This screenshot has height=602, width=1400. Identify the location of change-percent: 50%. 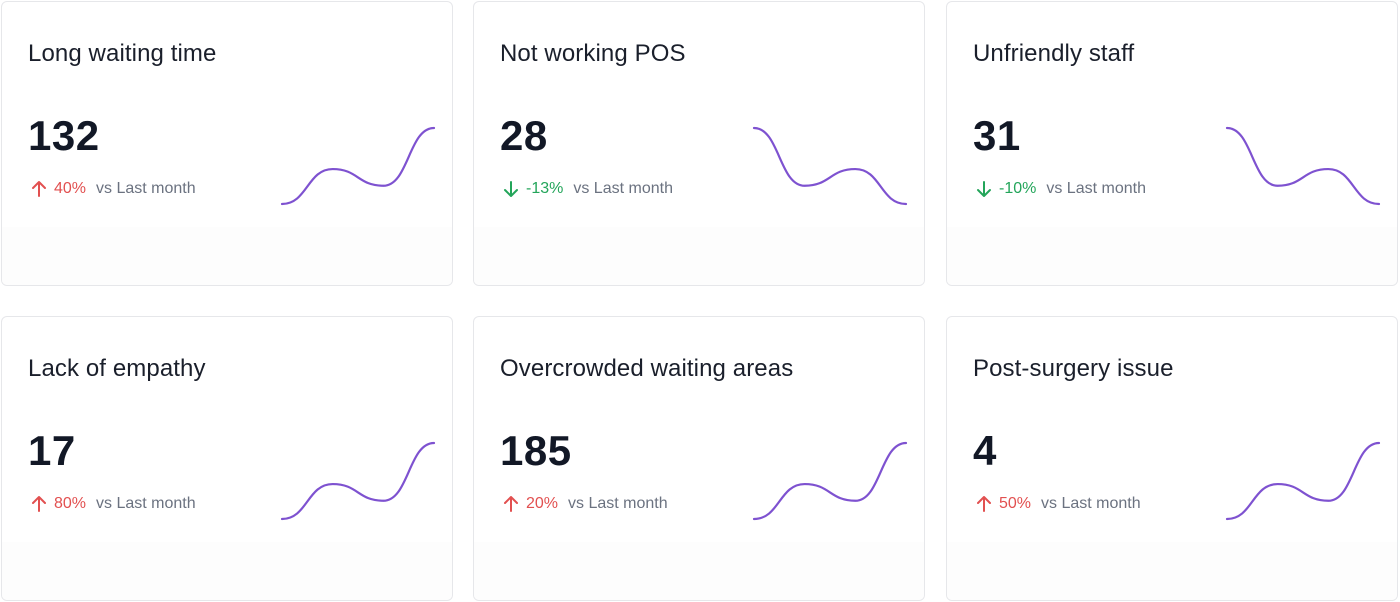
(1015, 503).